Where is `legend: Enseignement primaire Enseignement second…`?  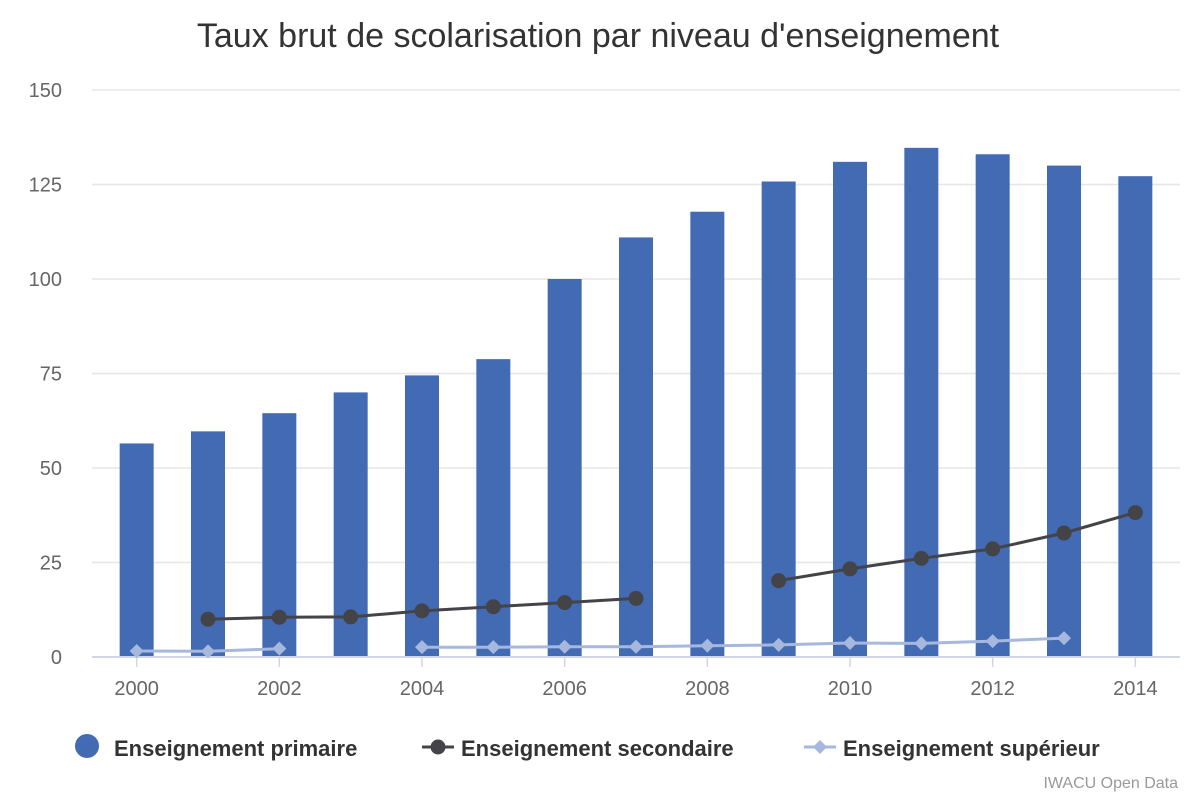
legend: Enseignement primaire Enseignement second… is located at coordinates (587, 747).